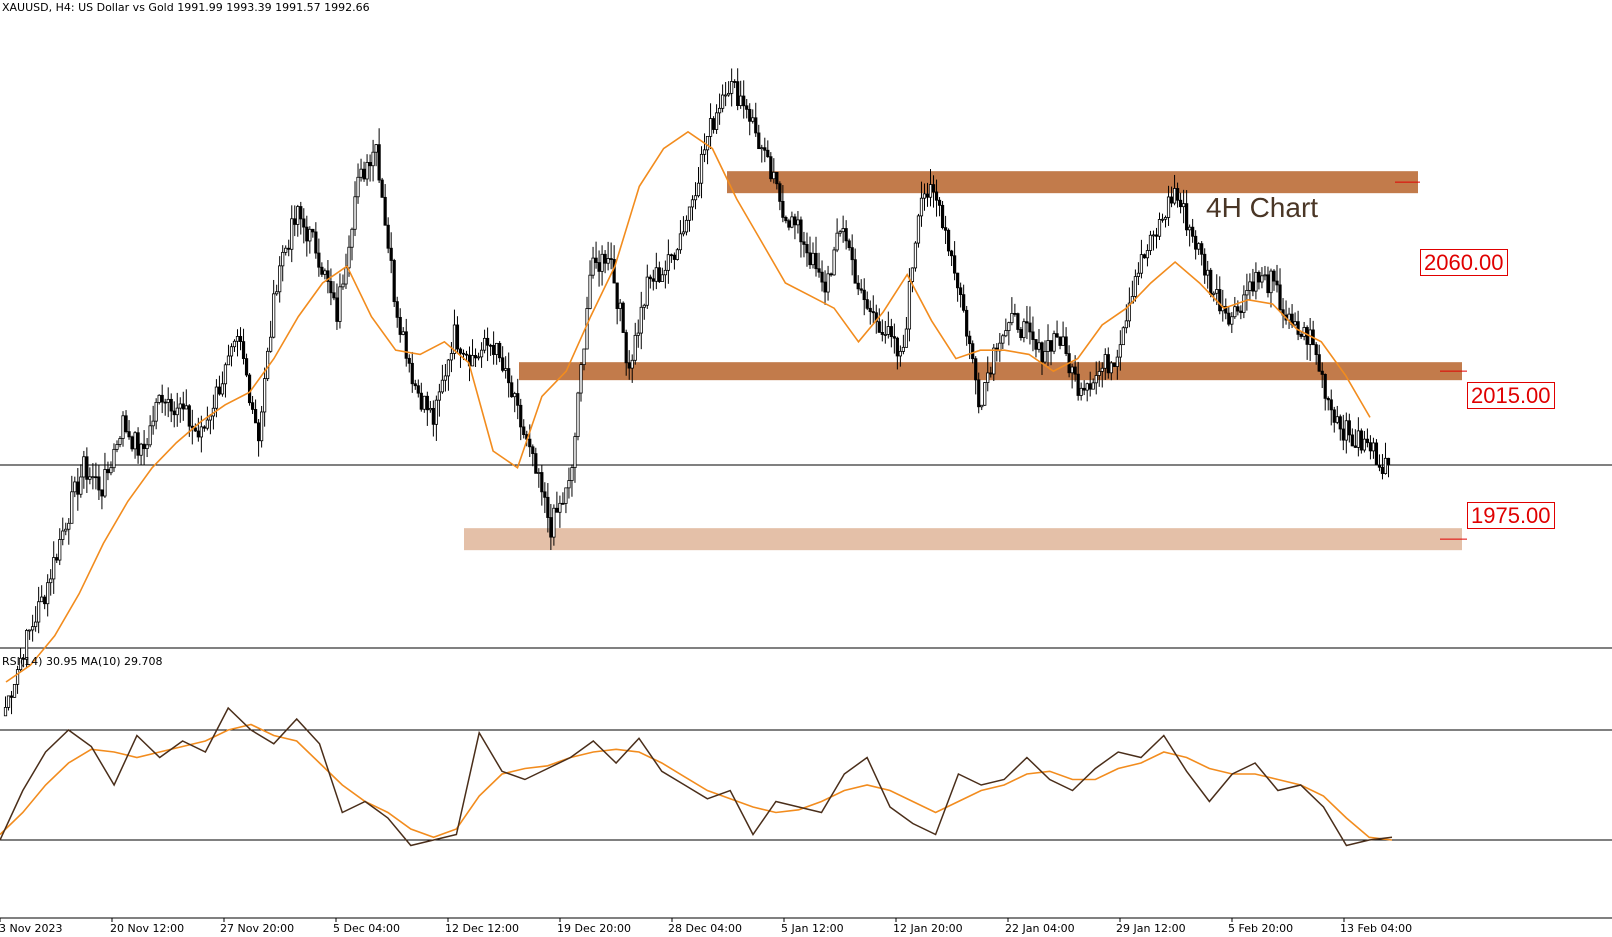 The image size is (1612, 937). I want to click on x-tick: 20 Nov 12:00, so click(147, 928).